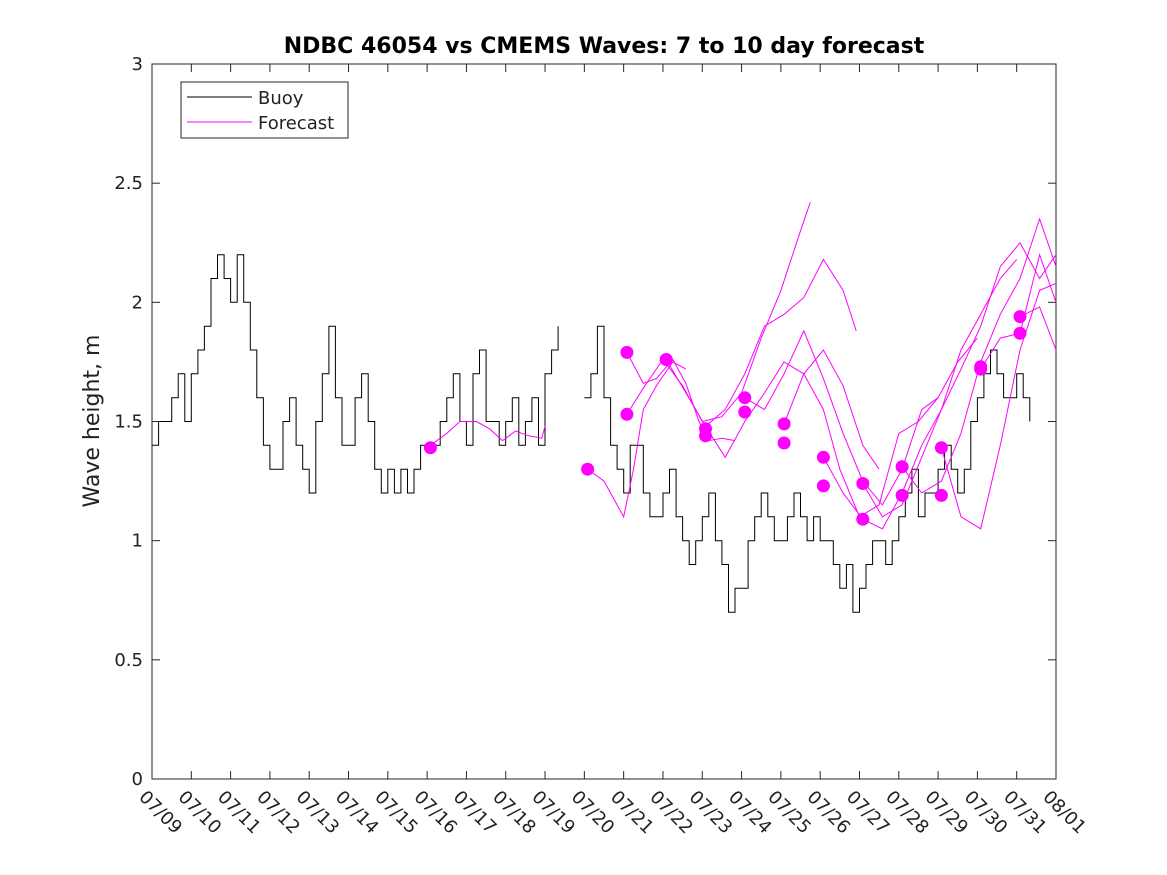 The width and height of the screenshot is (1167, 875). I want to click on y-tick-label: 2, so click(137, 302).